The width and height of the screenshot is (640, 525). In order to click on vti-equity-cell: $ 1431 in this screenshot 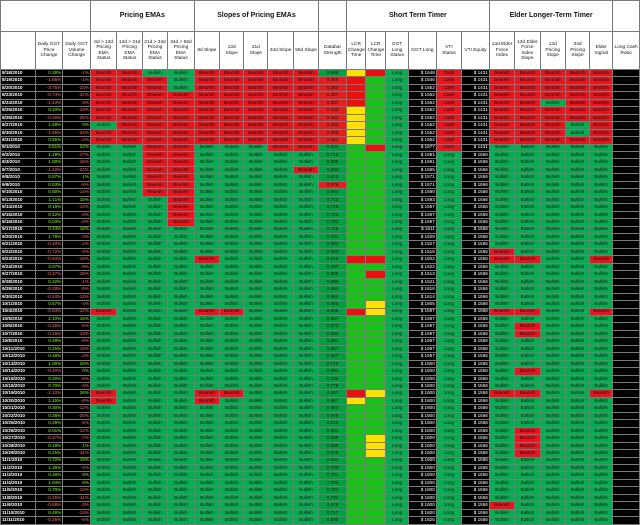, I will do `click(475, 118)`.